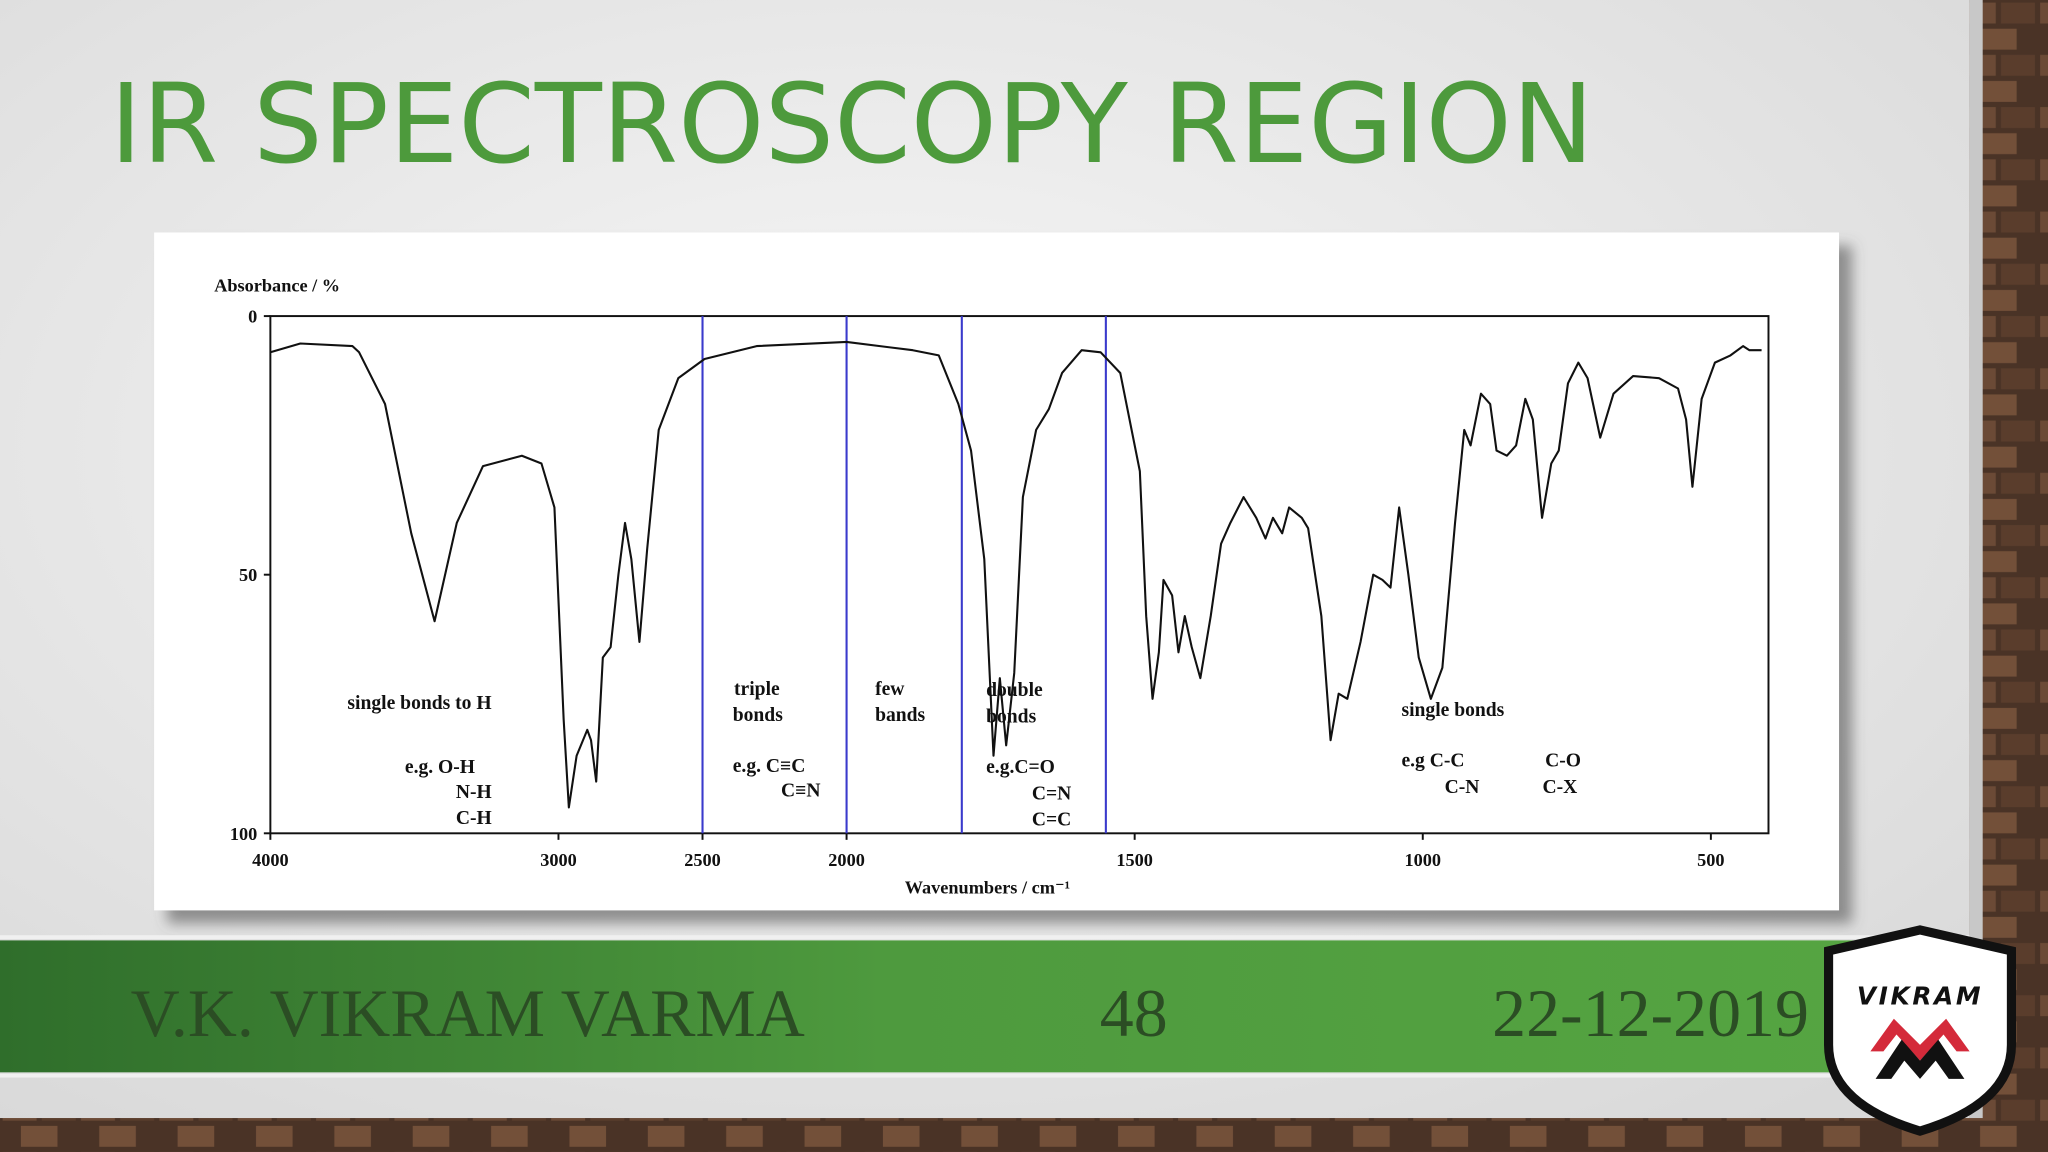  Describe the element at coordinates (1134, 860) in the screenshot. I see `x-tick-label: 1500` at that location.